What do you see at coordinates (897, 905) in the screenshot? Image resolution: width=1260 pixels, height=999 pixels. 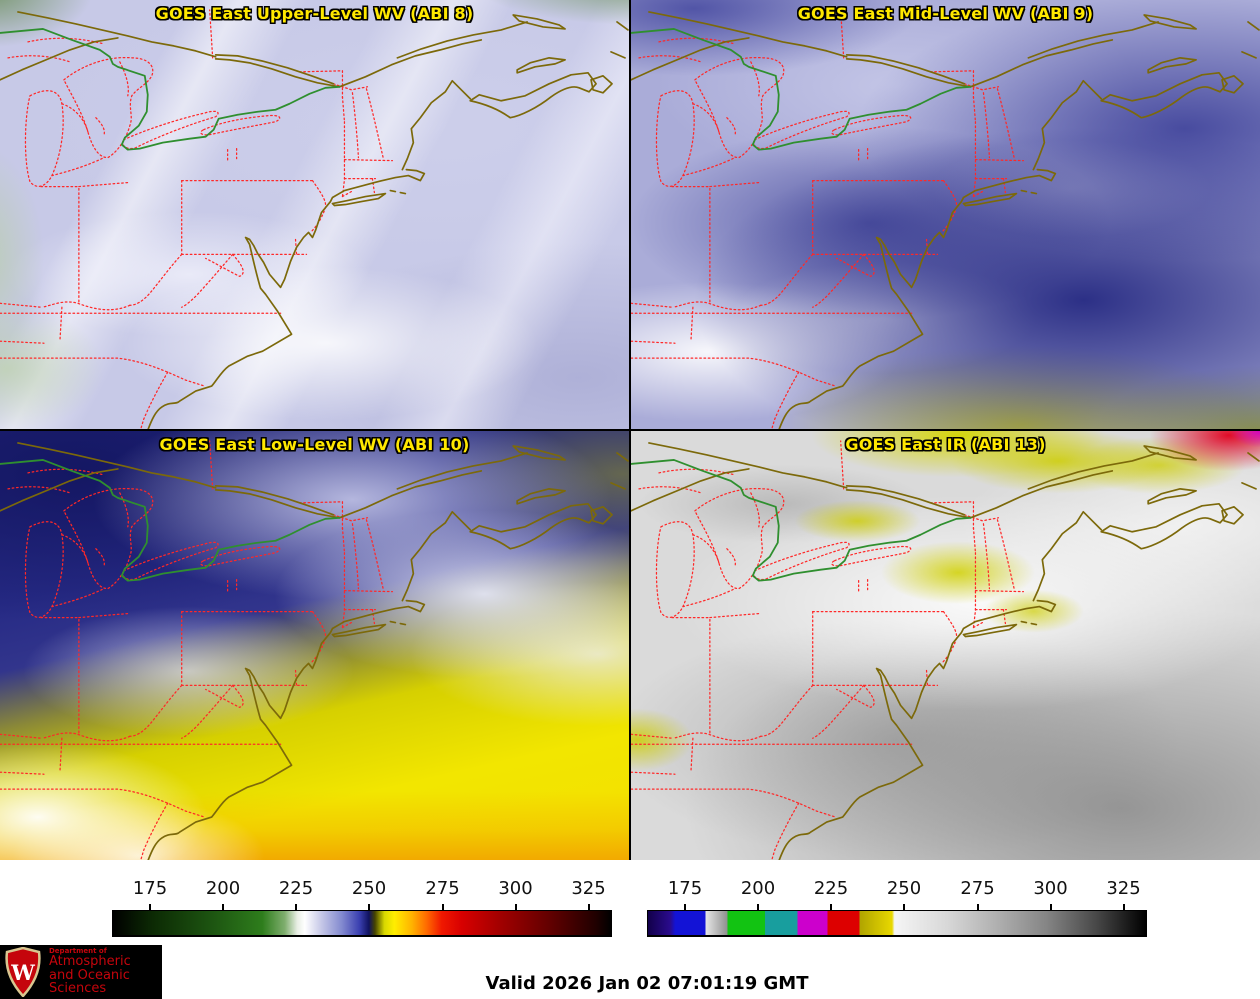 I see `colorbar-ir: 175 200 225 250 275 300 325` at bounding box center [897, 905].